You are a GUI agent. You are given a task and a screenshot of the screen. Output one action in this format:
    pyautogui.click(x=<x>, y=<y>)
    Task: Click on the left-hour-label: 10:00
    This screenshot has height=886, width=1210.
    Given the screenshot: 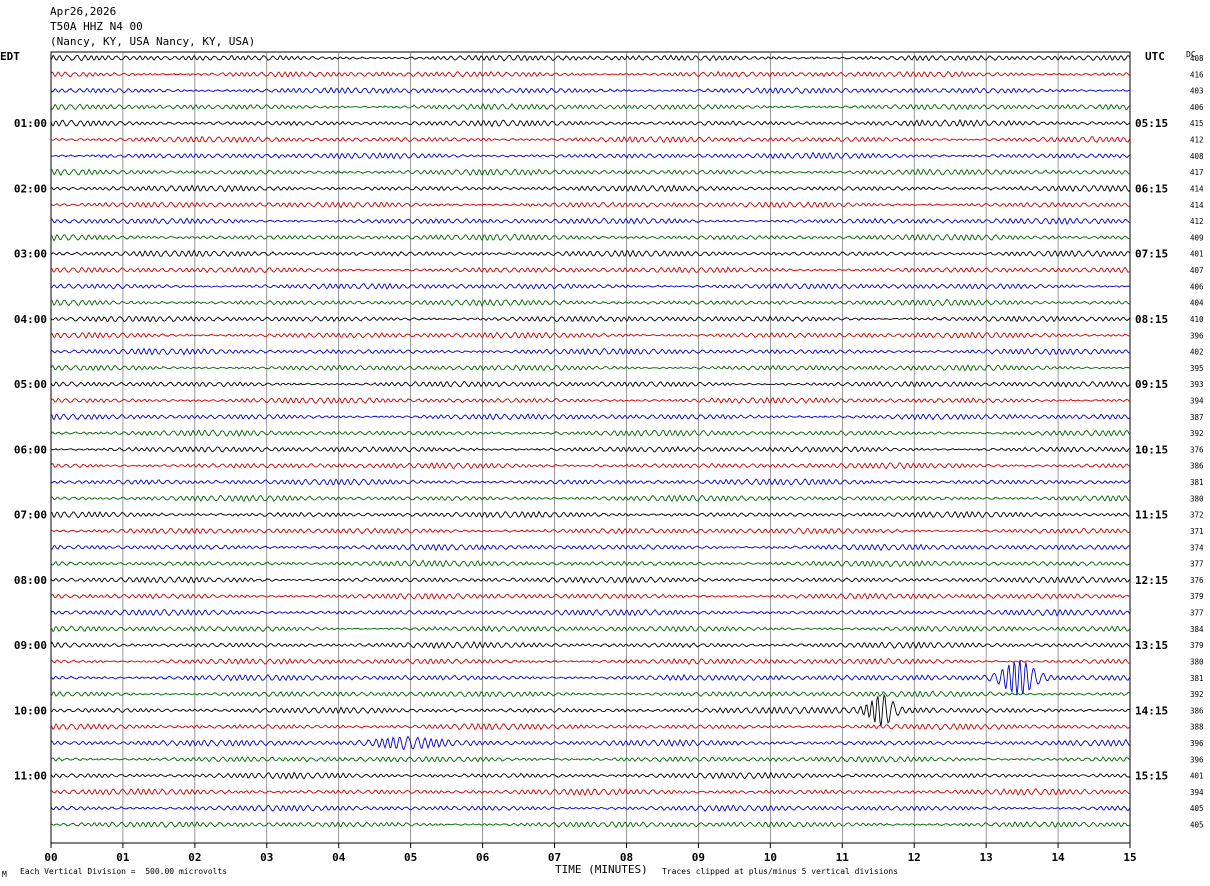 What is the action you would take?
    pyautogui.click(x=30, y=710)
    